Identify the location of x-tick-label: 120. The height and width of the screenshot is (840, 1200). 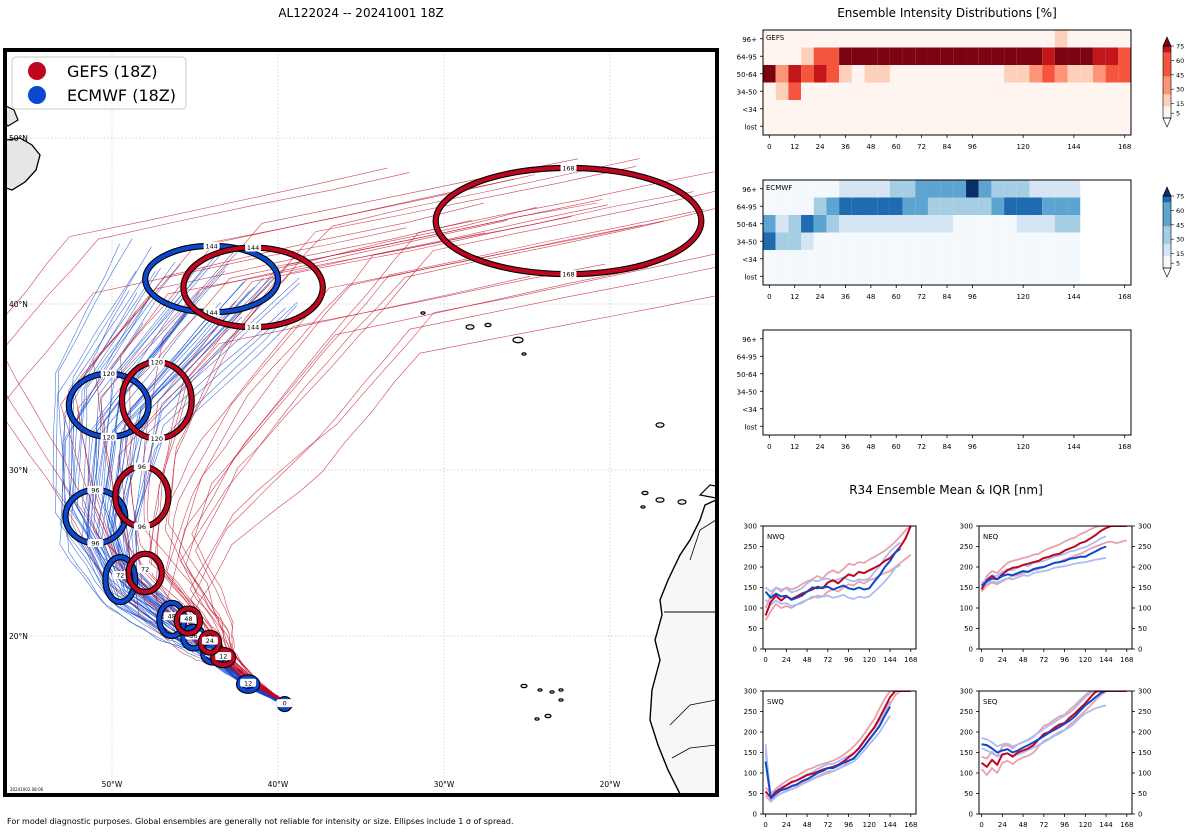
(1022, 147).